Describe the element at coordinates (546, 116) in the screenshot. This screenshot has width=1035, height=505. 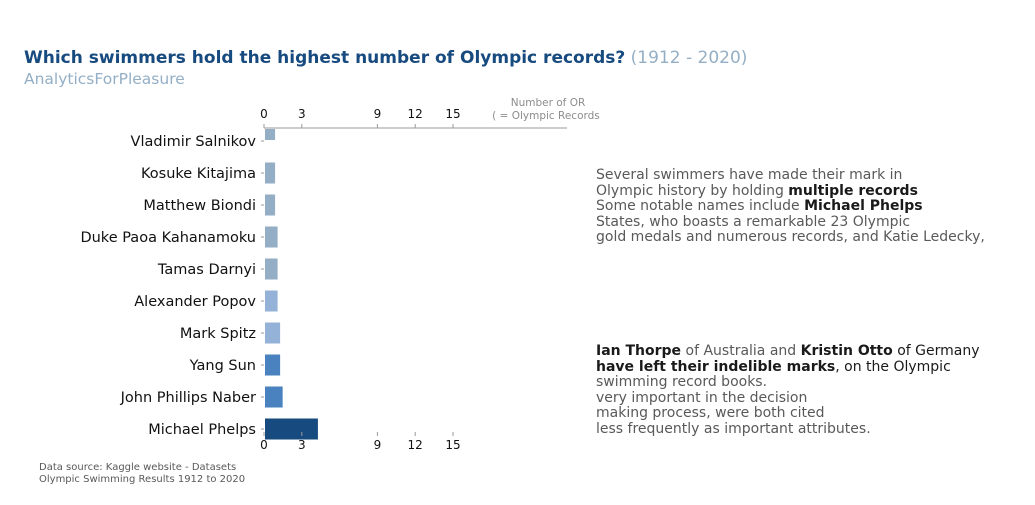
I see `axis-title-line2: ( = Olympic Records)` at that location.